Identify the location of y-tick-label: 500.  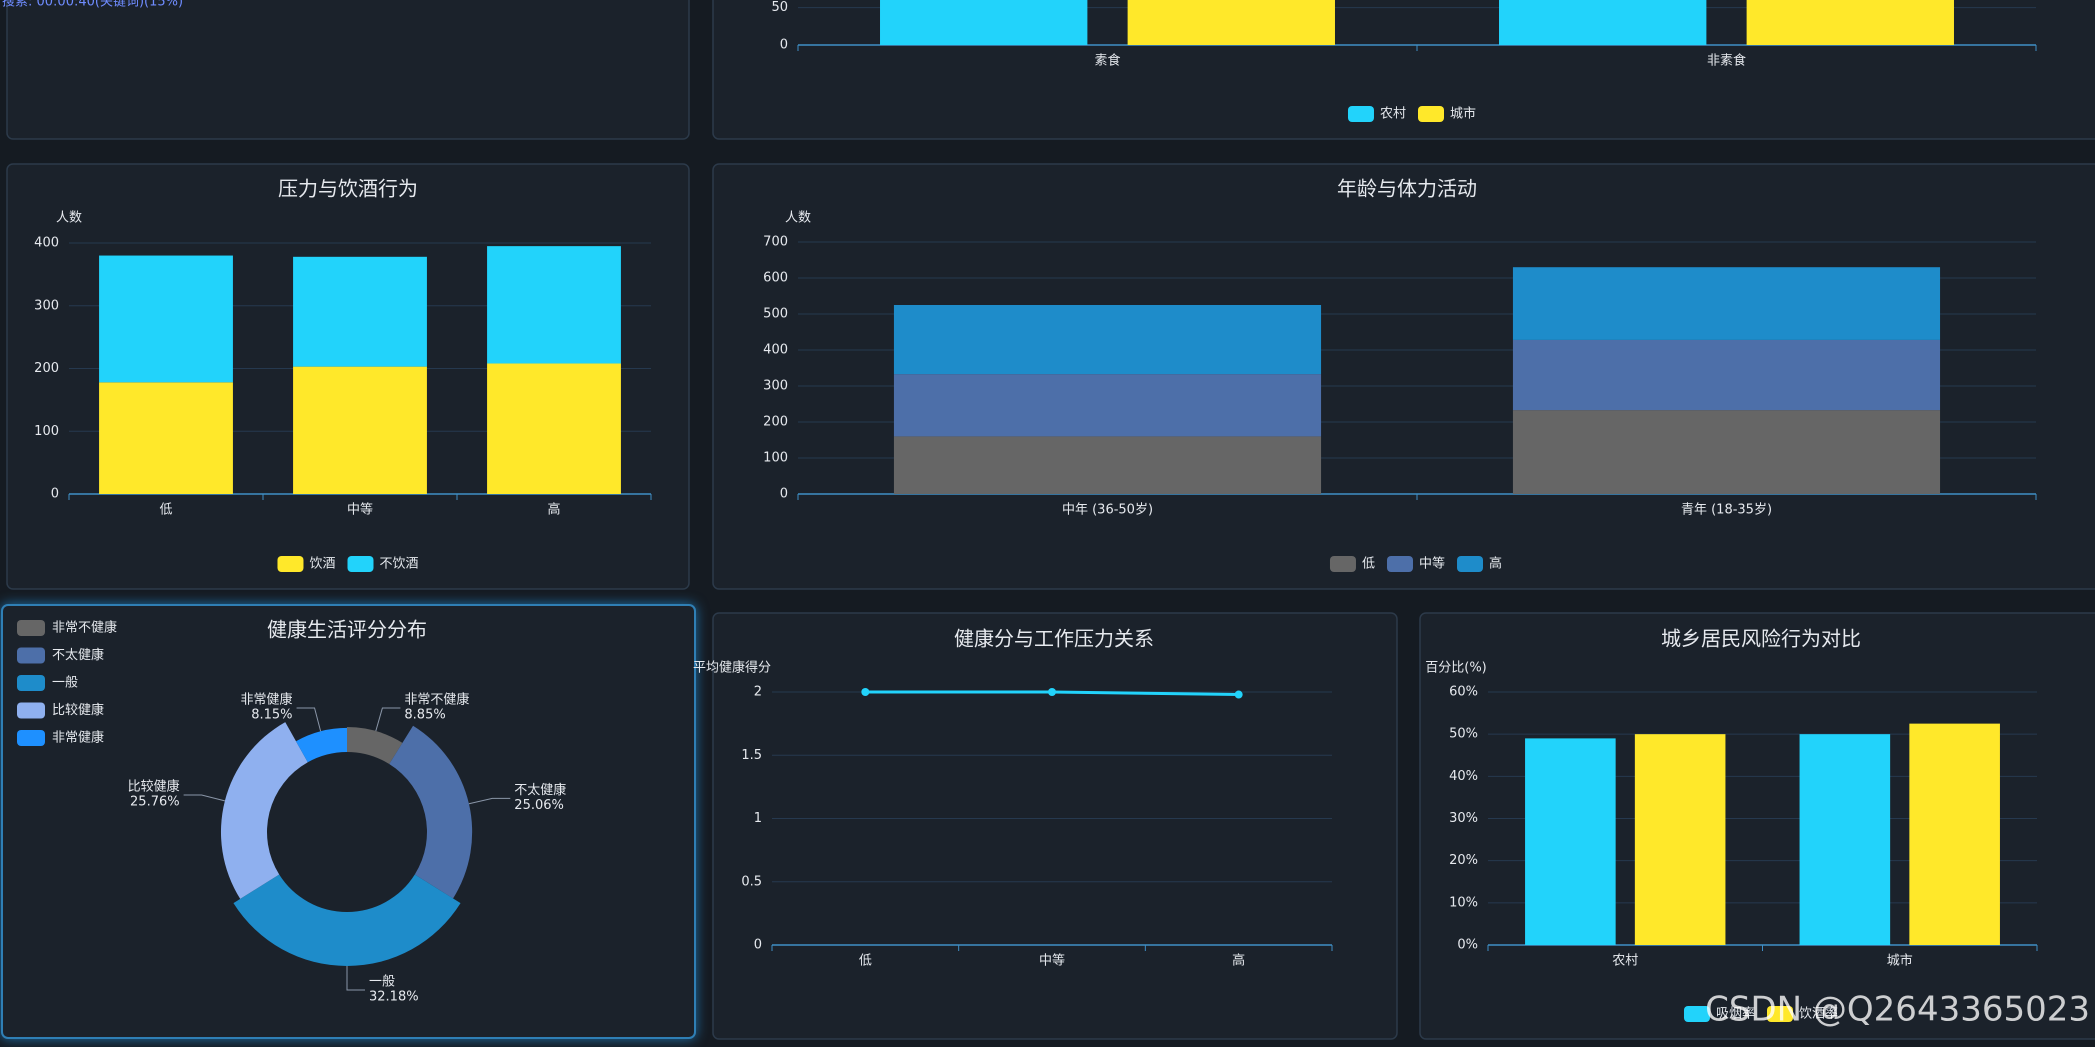
(775, 314).